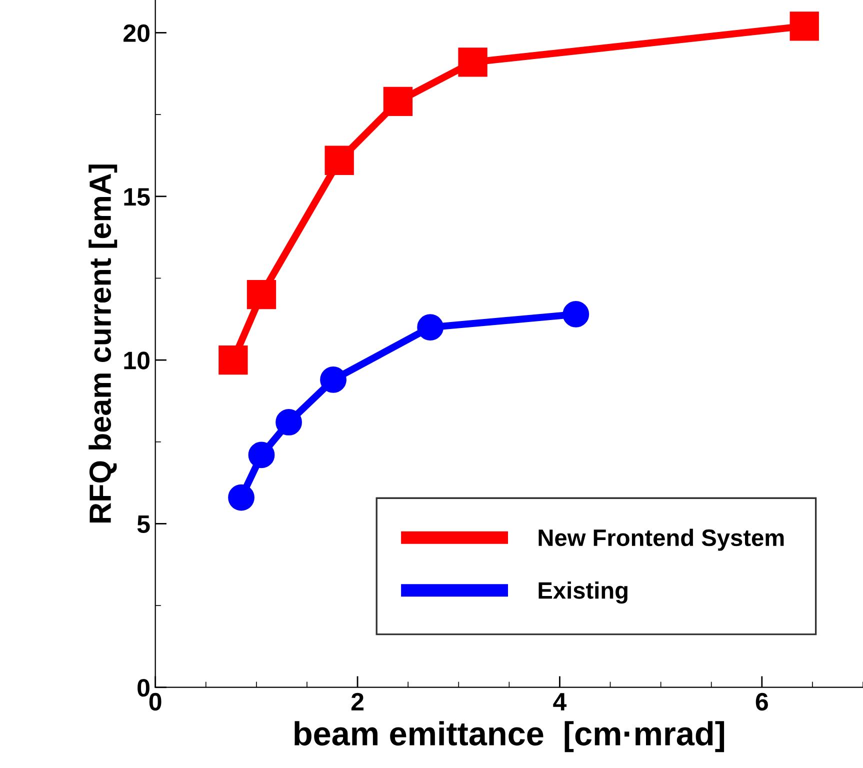 This screenshot has height=768, width=863. What do you see at coordinates (143, 525) in the screenshot?
I see `y-tick-label: 5` at bounding box center [143, 525].